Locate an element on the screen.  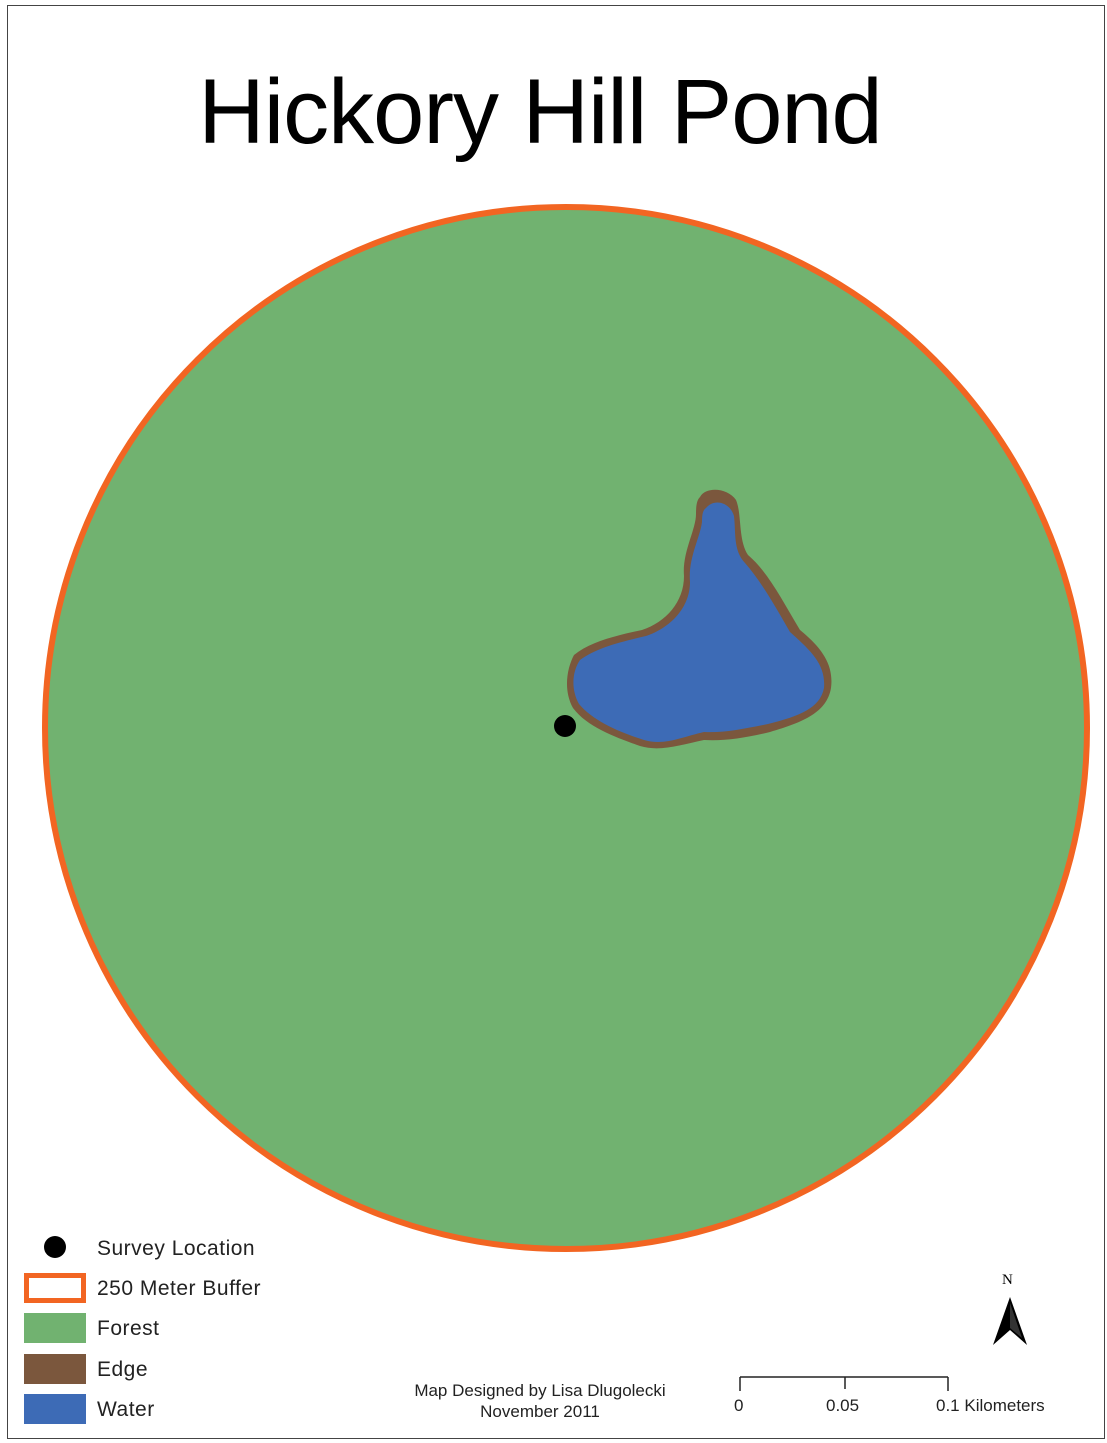
legend-item-buffer: 250 Meter Buffer is located at coordinates (174, 1289).